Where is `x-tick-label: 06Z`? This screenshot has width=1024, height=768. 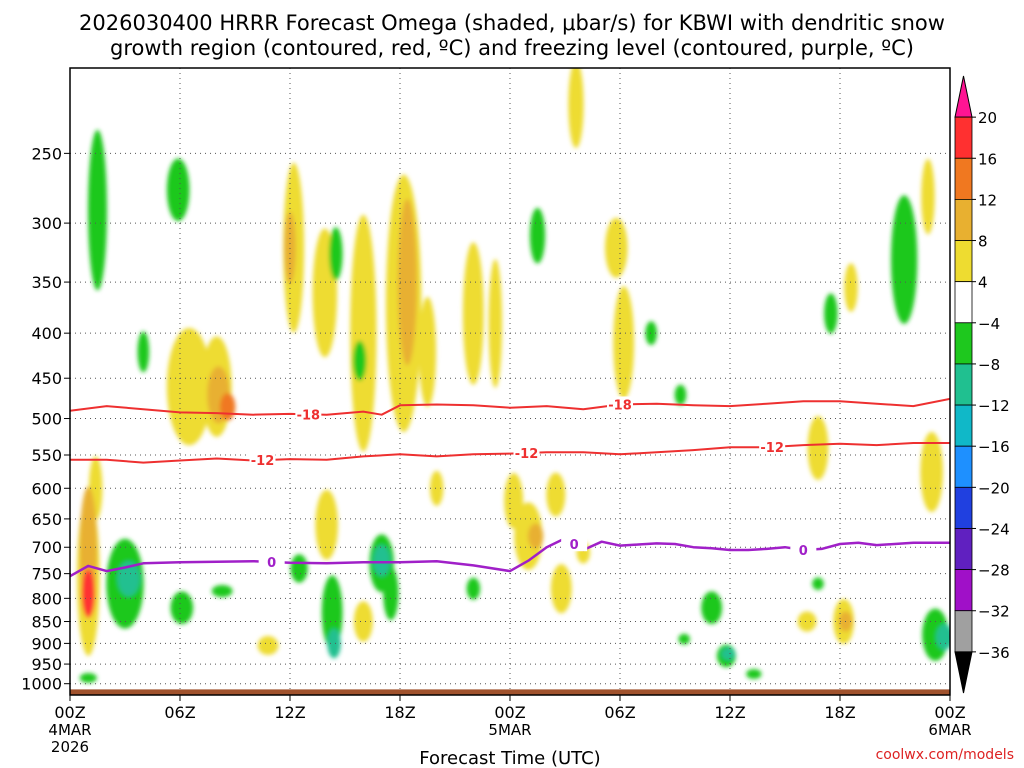
x-tick-label: 06Z is located at coordinates (619, 712).